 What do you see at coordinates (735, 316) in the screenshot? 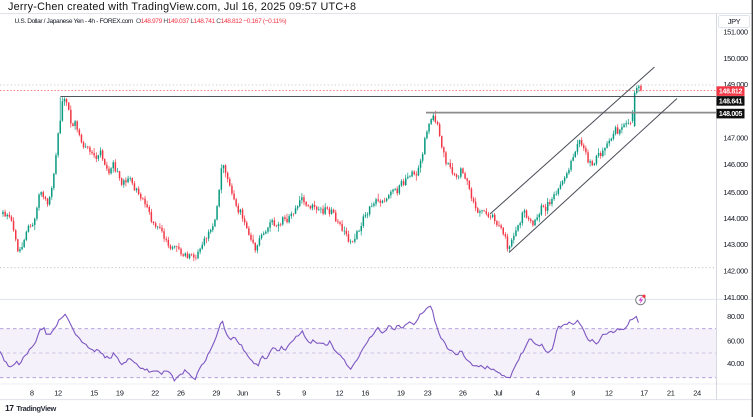
I see `svg-text: 80.00` at bounding box center [735, 316].